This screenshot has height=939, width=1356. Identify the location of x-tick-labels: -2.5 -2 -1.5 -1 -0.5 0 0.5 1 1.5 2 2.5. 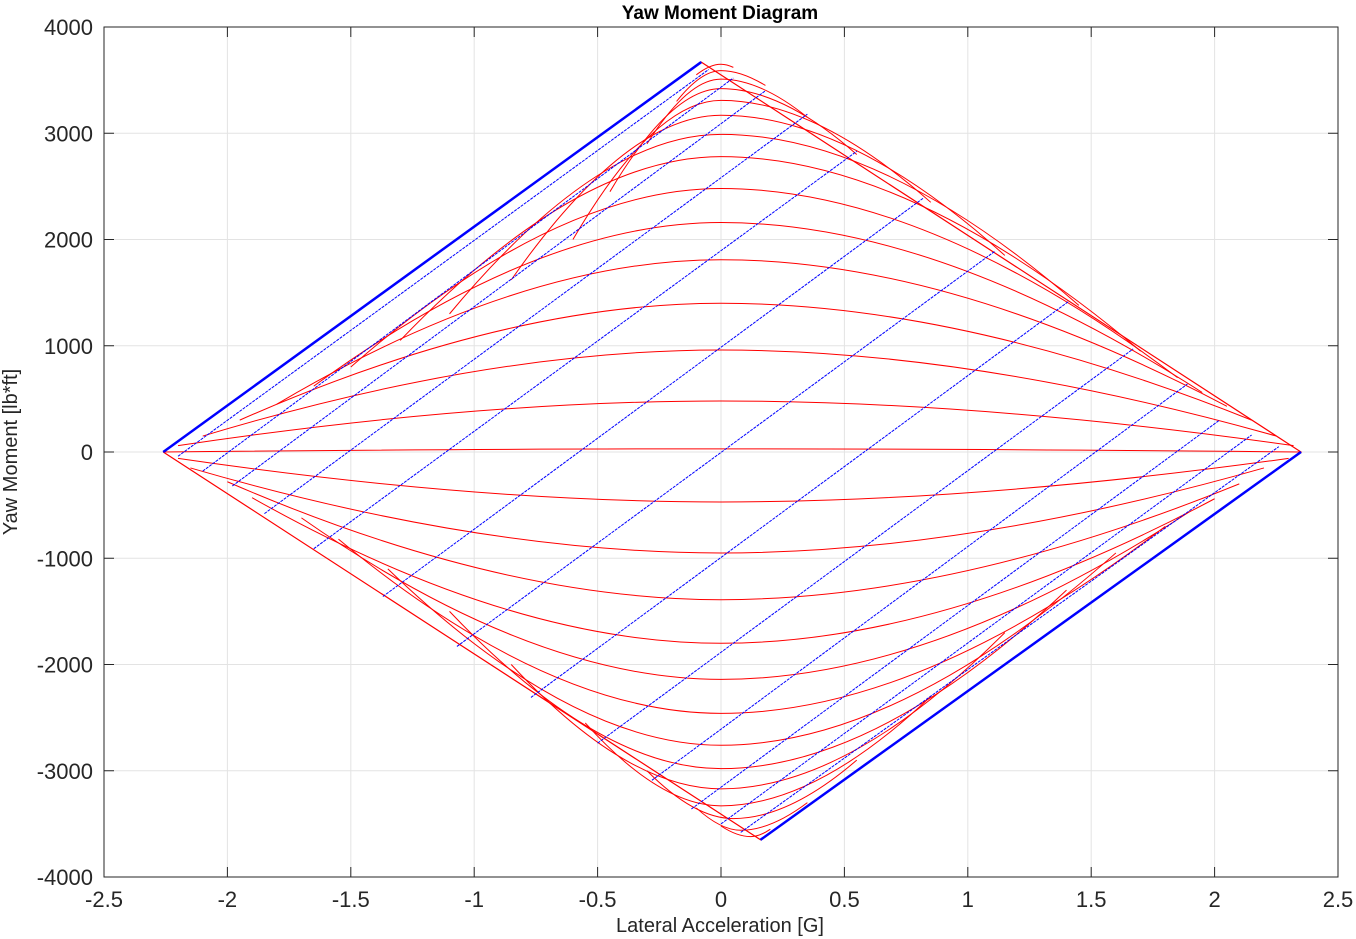
(719, 899).